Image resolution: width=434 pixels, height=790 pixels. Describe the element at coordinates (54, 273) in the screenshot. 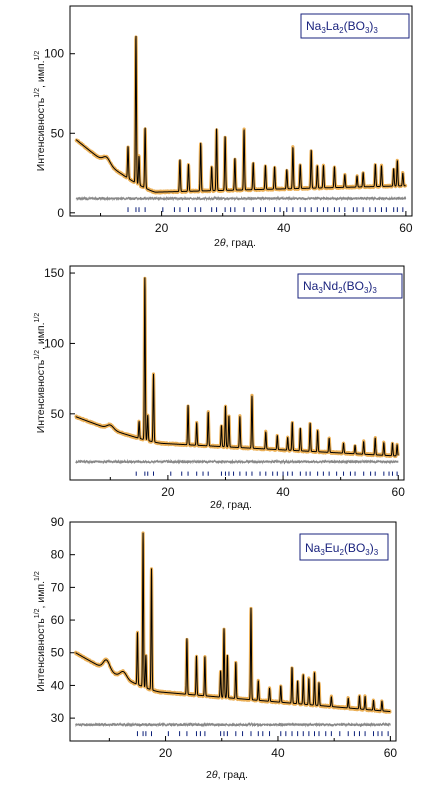

I see `y-tick-label: 150` at that location.